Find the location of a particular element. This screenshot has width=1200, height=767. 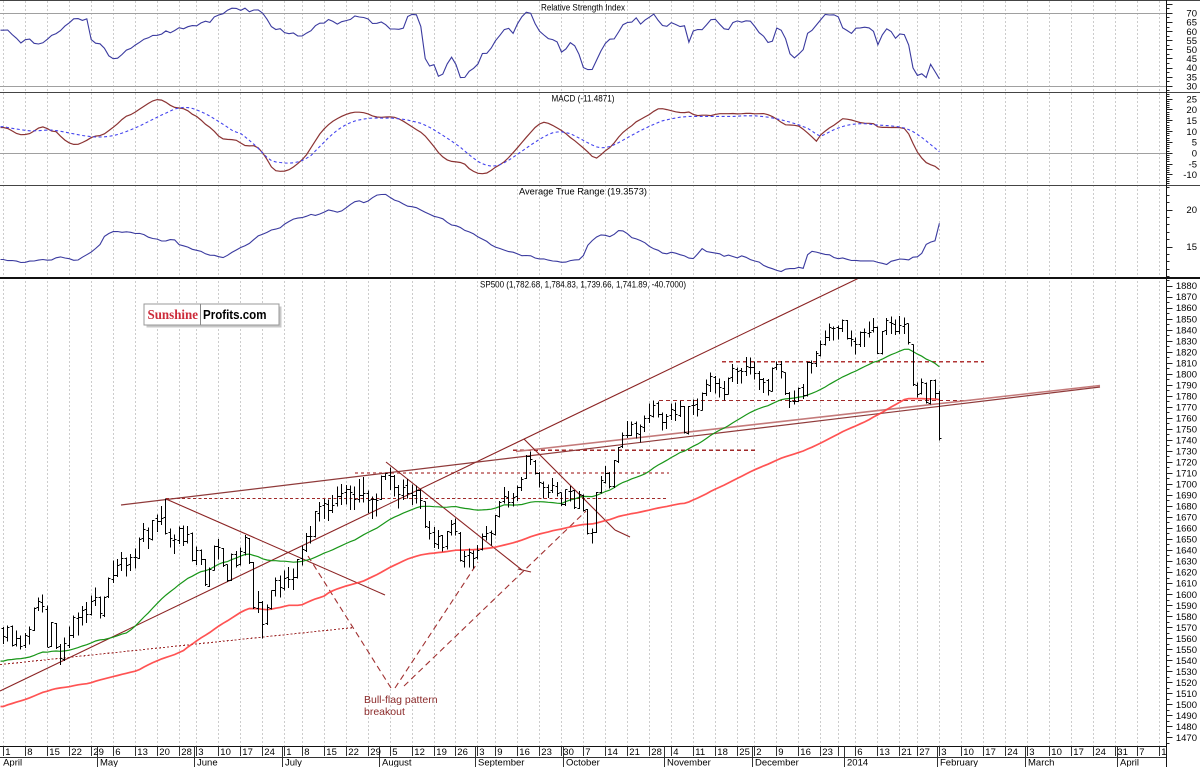

svg-text: March is located at coordinates (1041, 762).